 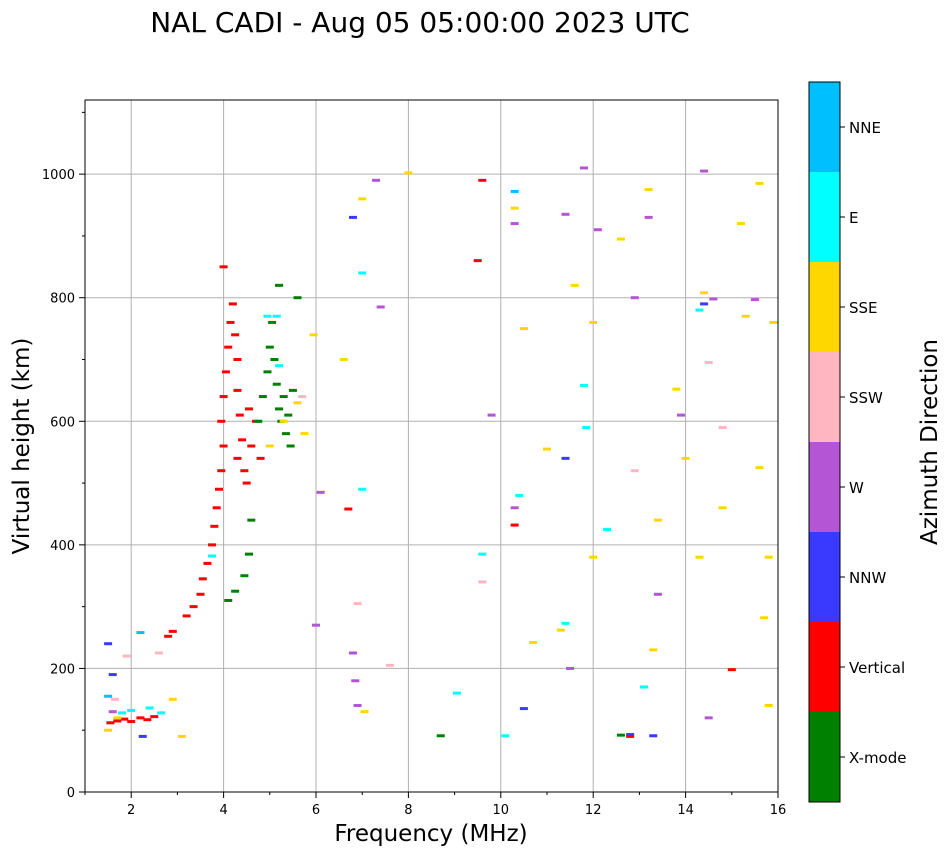 What do you see at coordinates (58, 175) in the screenshot?
I see `y-tick-label: 1000` at bounding box center [58, 175].